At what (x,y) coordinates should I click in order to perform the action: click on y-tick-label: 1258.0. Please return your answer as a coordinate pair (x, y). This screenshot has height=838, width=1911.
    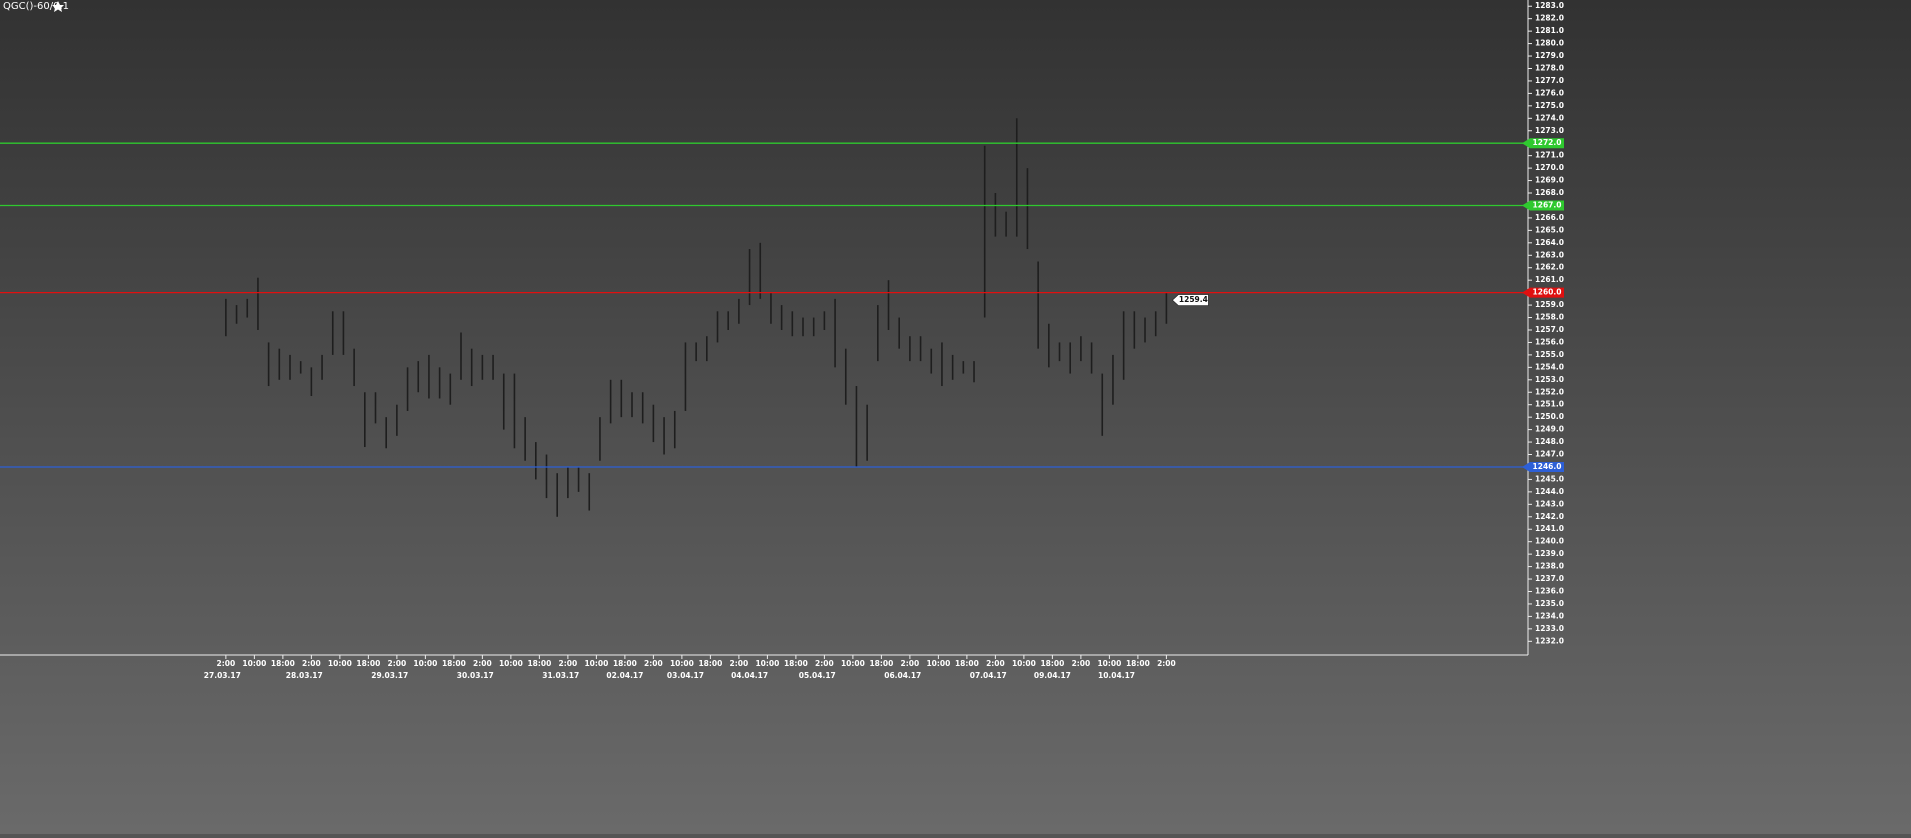
    Looking at the image, I should click on (1549, 317).